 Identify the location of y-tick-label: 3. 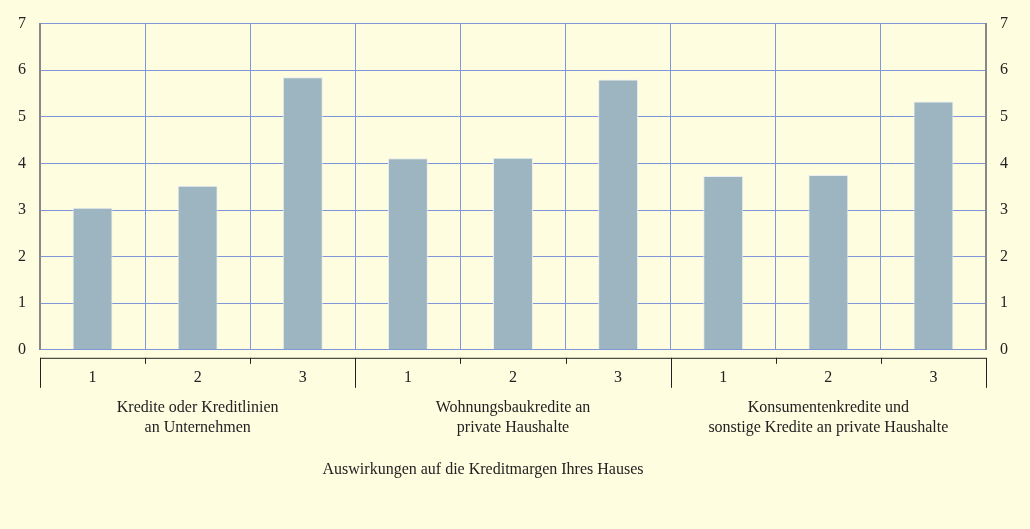
(22, 209).